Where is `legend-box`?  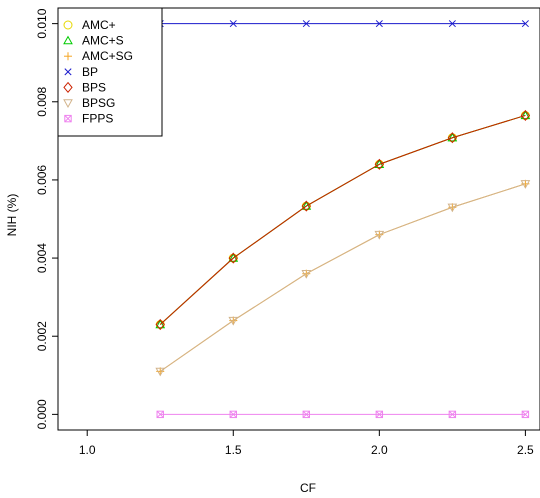
legend-box is located at coordinates (110, 72).